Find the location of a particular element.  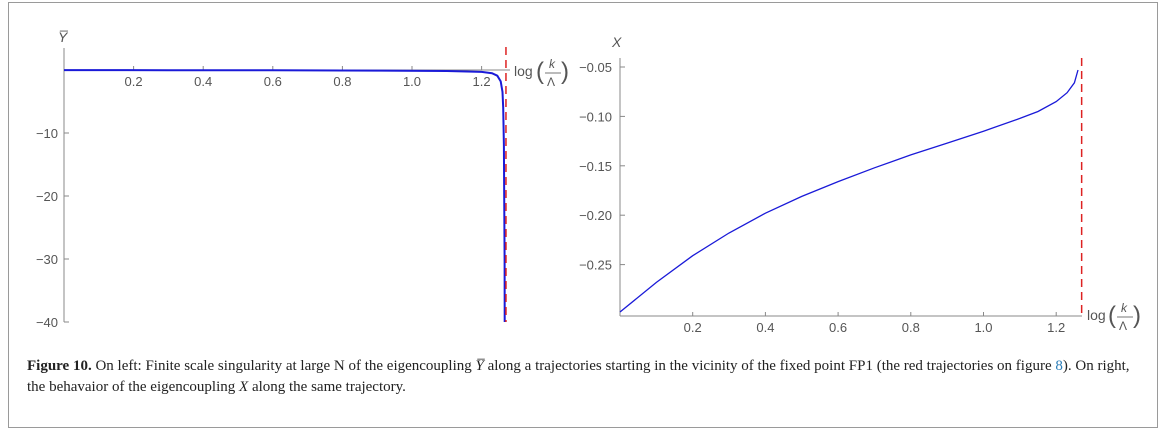

right-x-tick-label: 1.0 is located at coordinates (983, 327).